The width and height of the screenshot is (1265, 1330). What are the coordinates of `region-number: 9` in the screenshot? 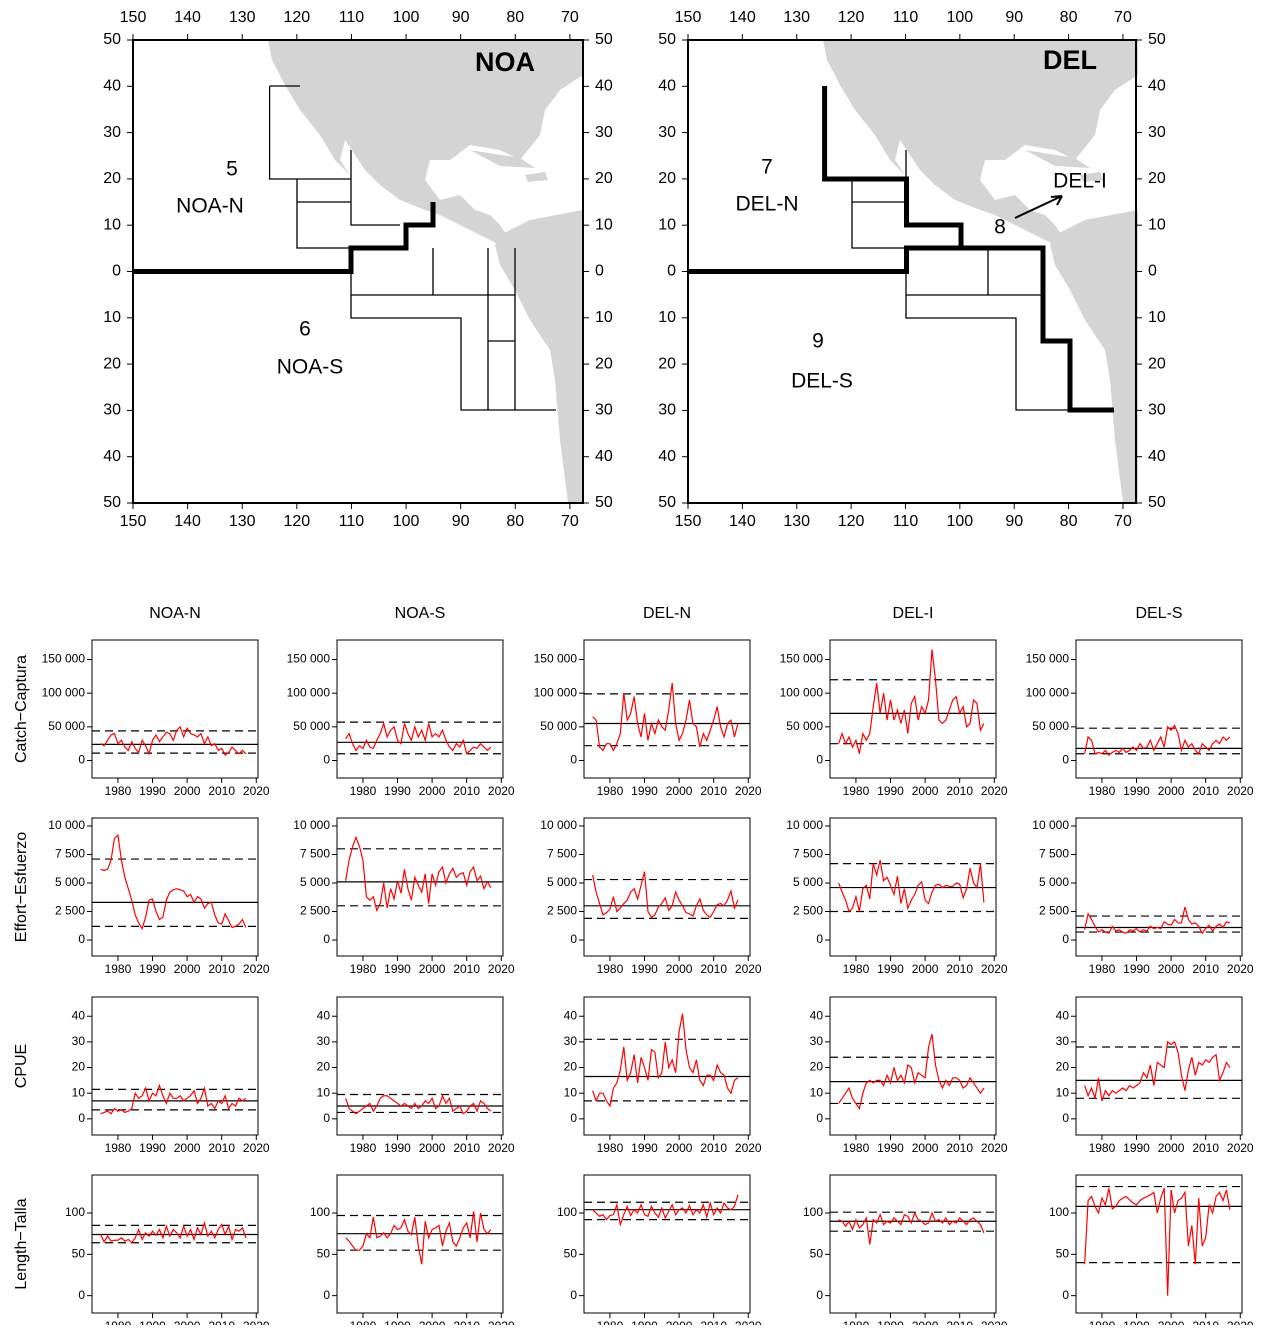 It's located at (818, 341).